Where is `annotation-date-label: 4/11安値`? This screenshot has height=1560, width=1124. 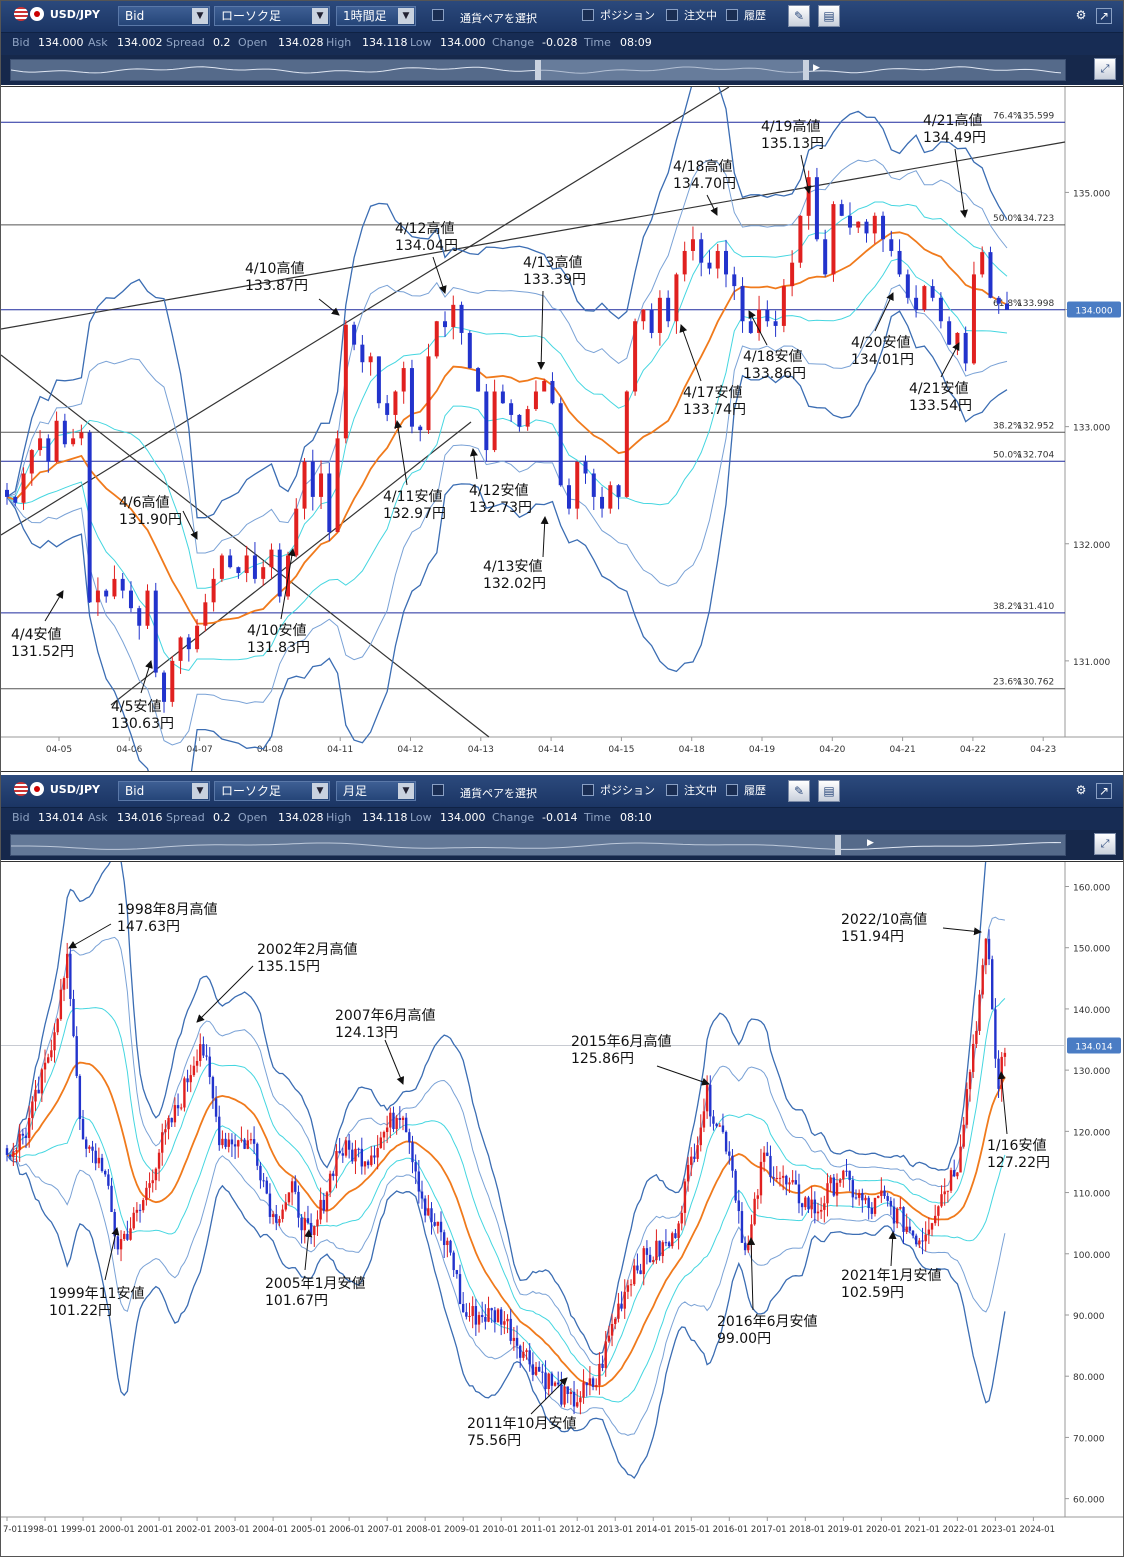
annotation-date-label: 4/11安値 is located at coordinates (412, 497).